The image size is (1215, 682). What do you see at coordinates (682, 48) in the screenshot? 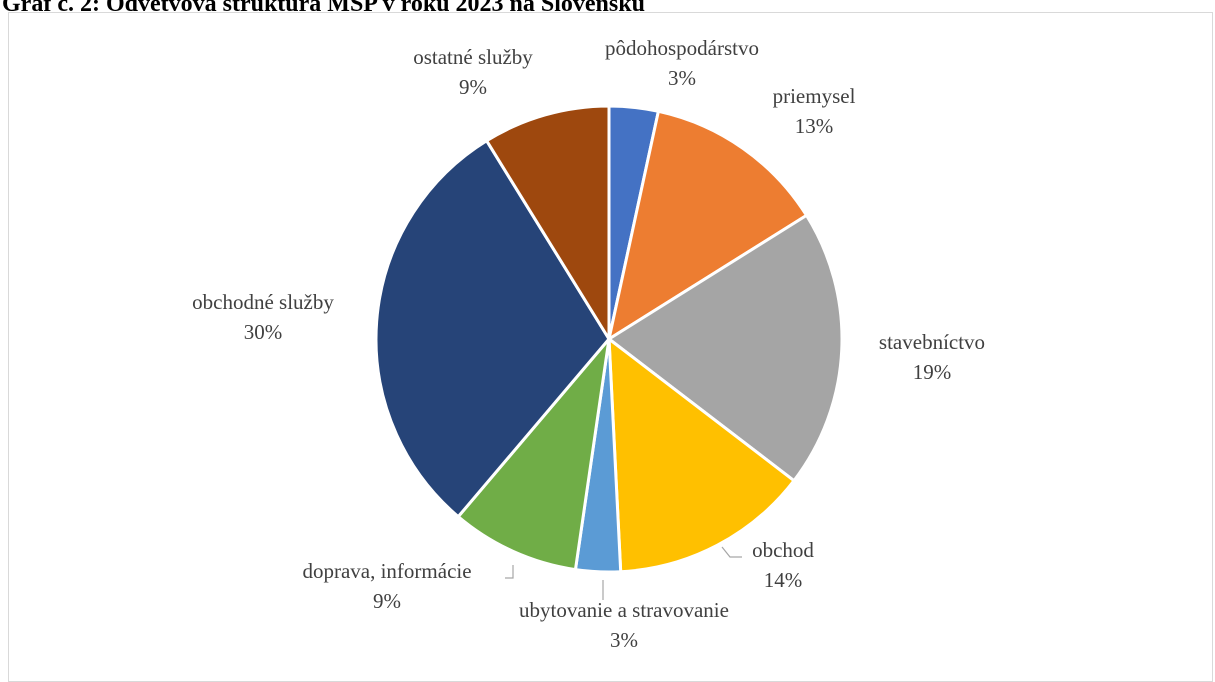
I see `data-label-category: pôdohospodárstvo` at bounding box center [682, 48].